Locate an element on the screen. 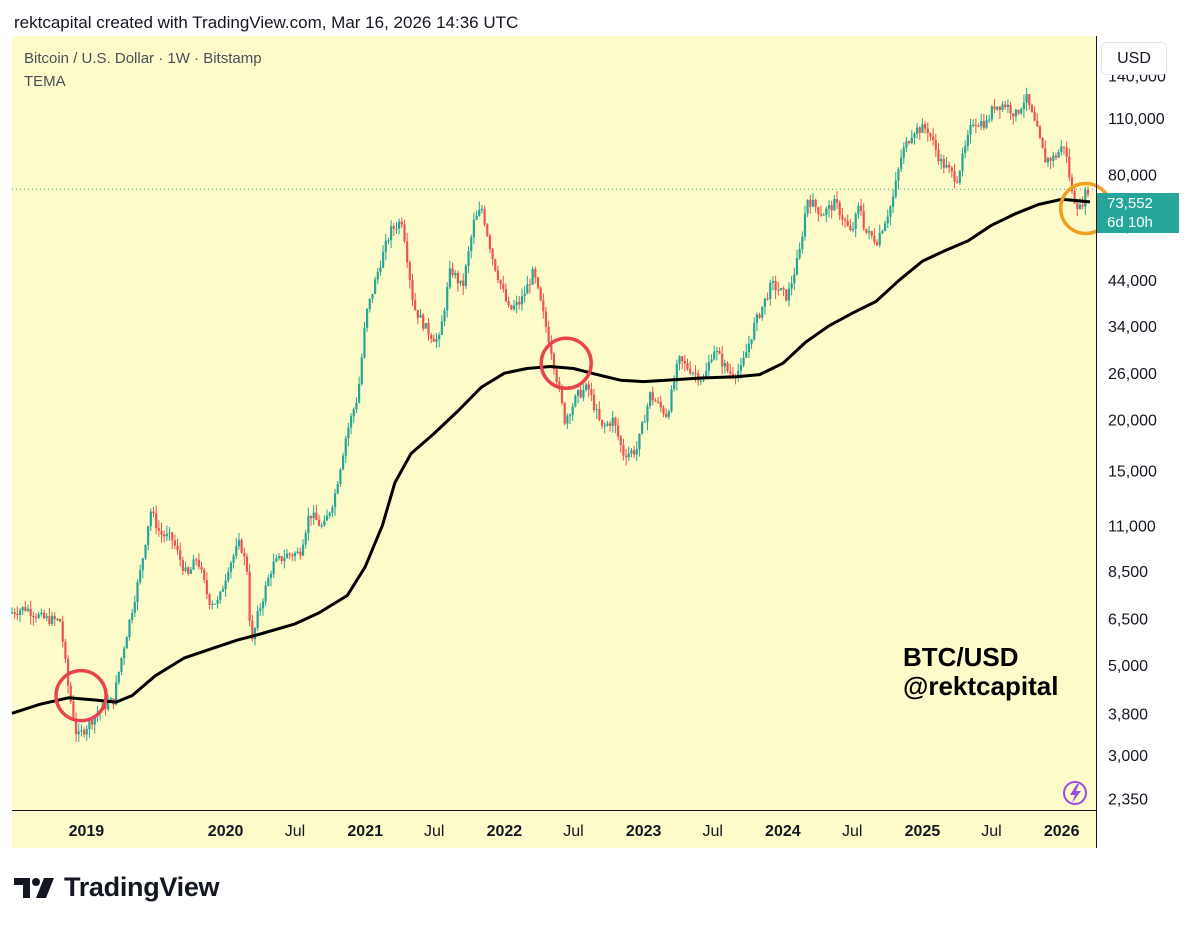  currency-button: USD is located at coordinates (1134, 58).